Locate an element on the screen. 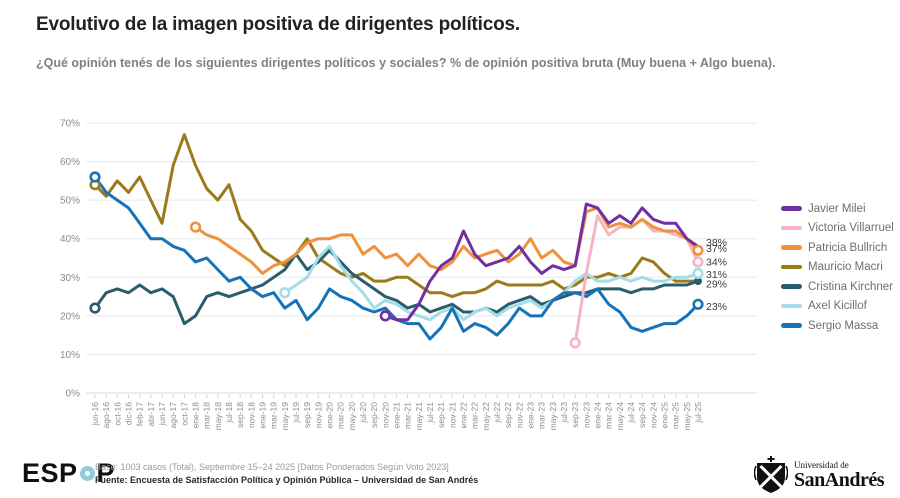 The image size is (900, 498). x-axis-tick-label: may-19 is located at coordinates (285, 416).